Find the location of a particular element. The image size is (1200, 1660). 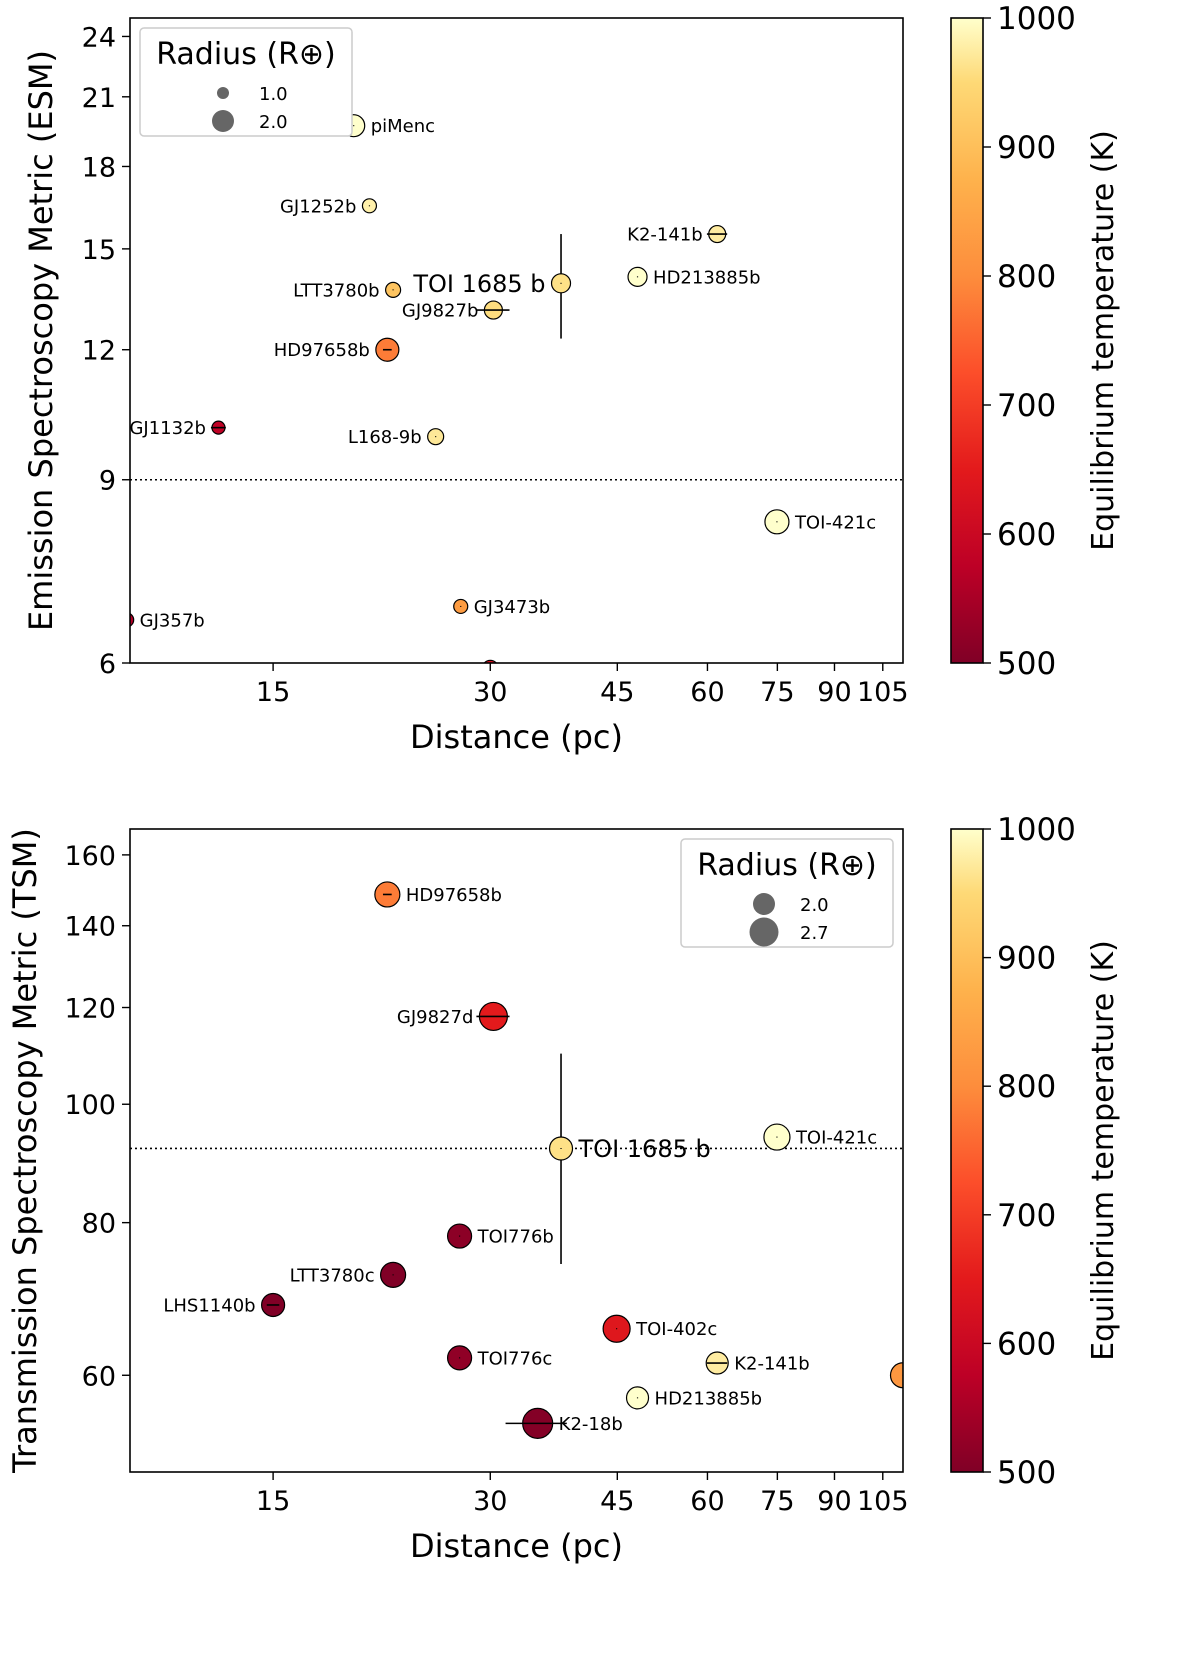

point-label: GJ357b is located at coordinates (172, 620).